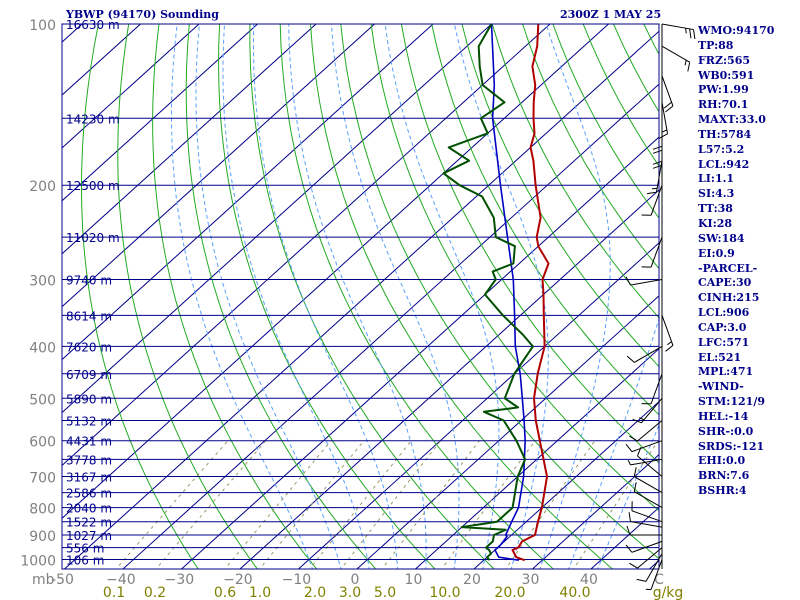 This screenshot has height=600, width=800. Describe the element at coordinates (668, 592) in the screenshot. I see `mixing-ratio-tick-label: g/kg` at that location.